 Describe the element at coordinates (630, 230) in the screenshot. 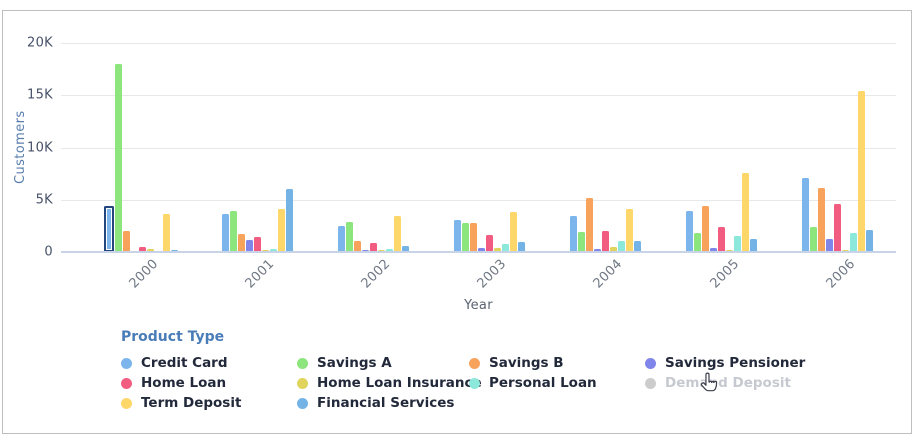

I see `bar-term-deposit-2004` at that location.